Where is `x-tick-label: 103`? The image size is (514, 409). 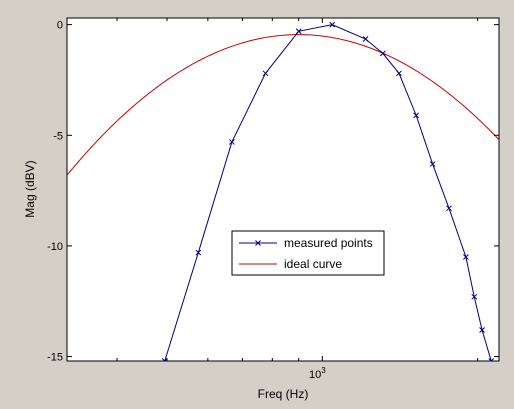 x-tick-label: 103 is located at coordinates (317, 373).